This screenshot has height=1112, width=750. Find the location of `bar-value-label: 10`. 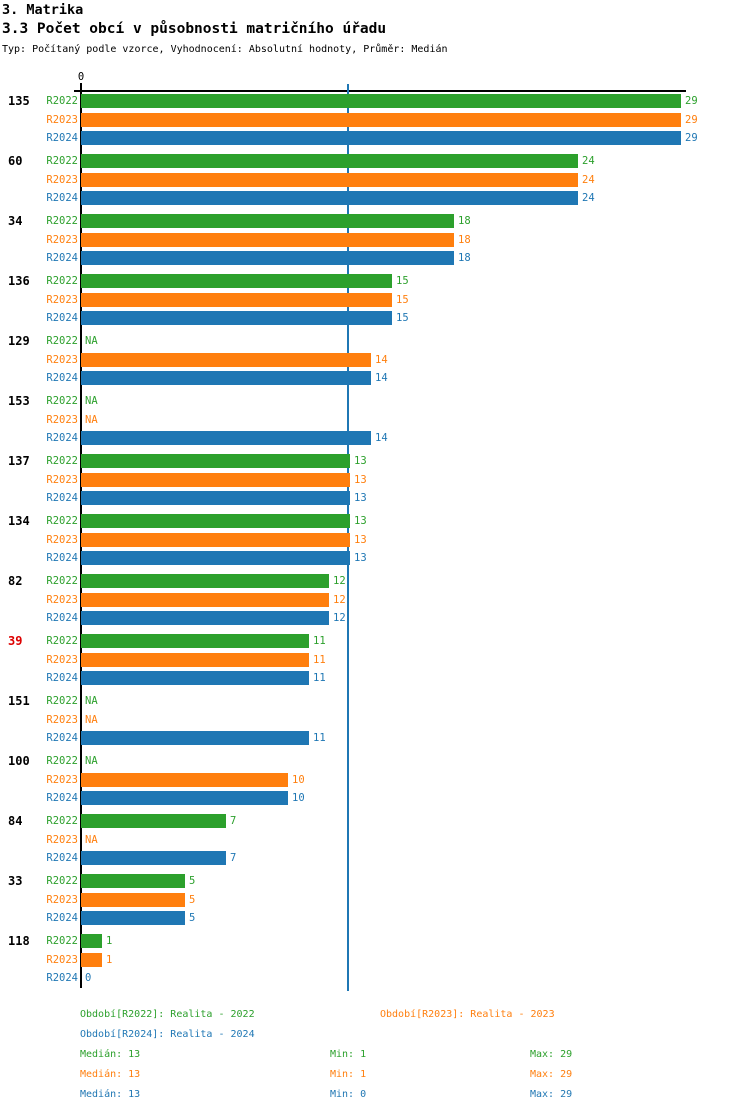

bar-value-label: 10 is located at coordinates (298, 798).